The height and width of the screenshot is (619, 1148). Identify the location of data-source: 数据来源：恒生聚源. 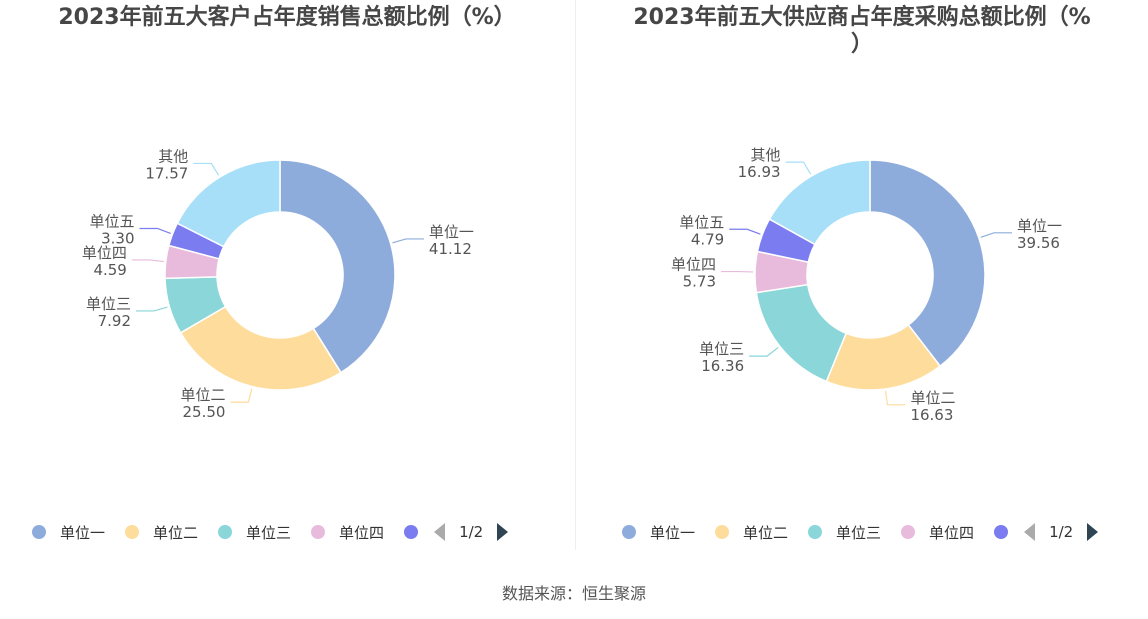
(573, 593).